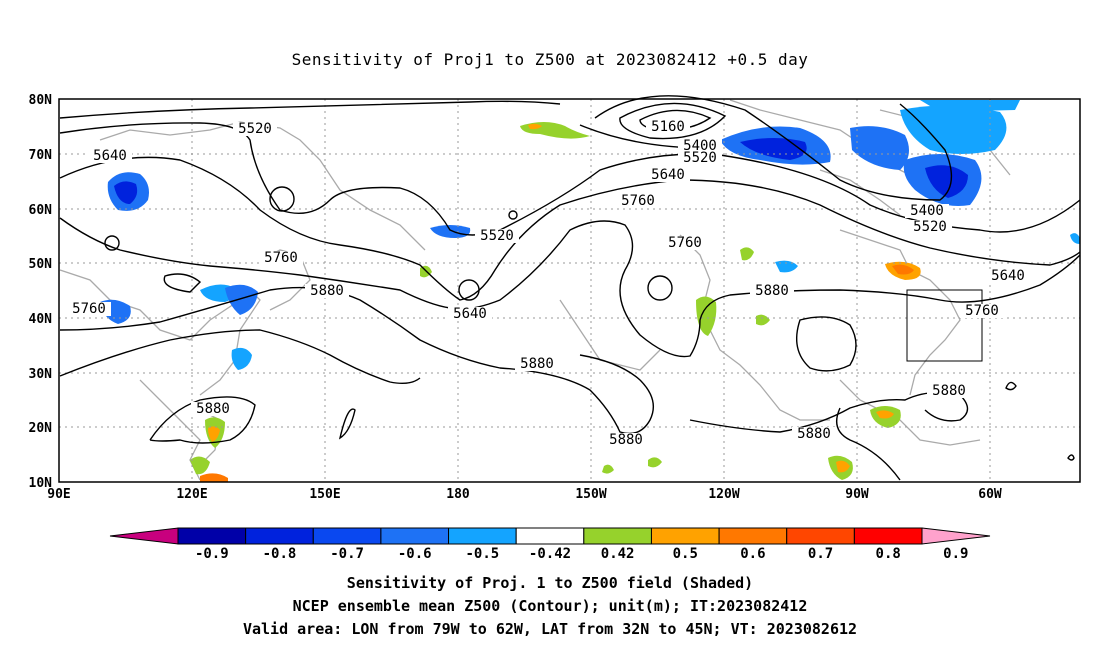 This screenshot has width=1100, height=650. What do you see at coordinates (41, 155) in the screenshot?
I see `lat-label: 70N` at bounding box center [41, 155].